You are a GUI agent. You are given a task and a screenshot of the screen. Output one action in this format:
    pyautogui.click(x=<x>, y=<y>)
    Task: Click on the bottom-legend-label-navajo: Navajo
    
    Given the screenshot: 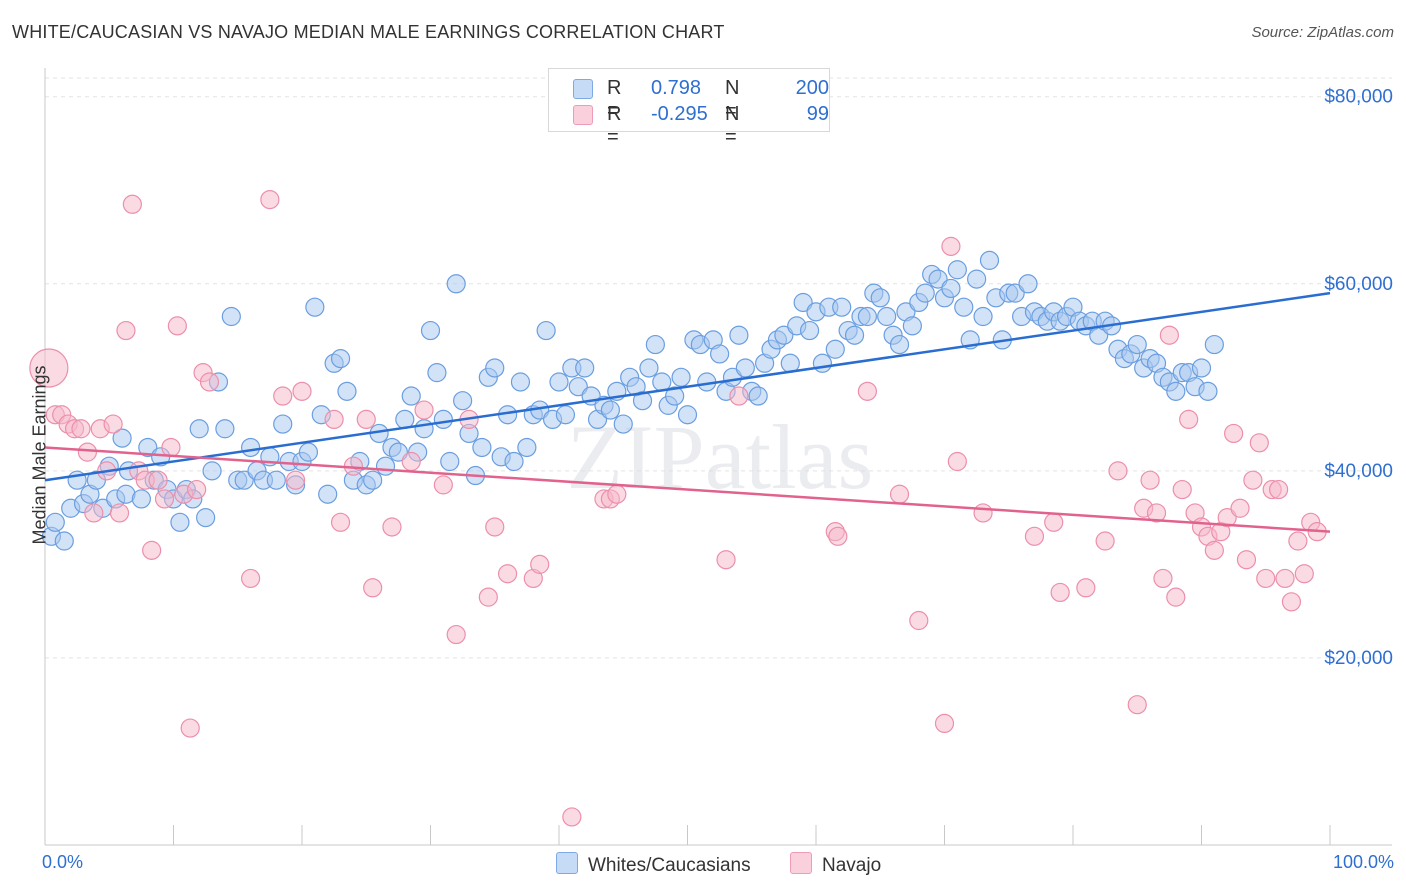 What is the action you would take?
    pyautogui.click(x=852, y=865)
    